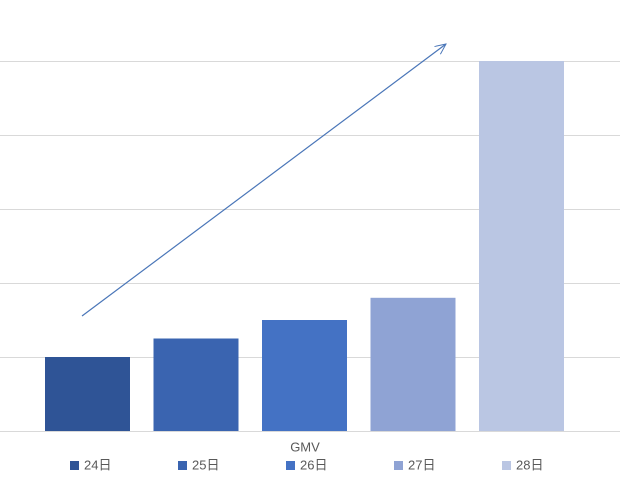 Image resolution: width=620 pixels, height=489 pixels. Describe the element at coordinates (421, 464) in the screenshot. I see `legend-label: 27日` at that location.